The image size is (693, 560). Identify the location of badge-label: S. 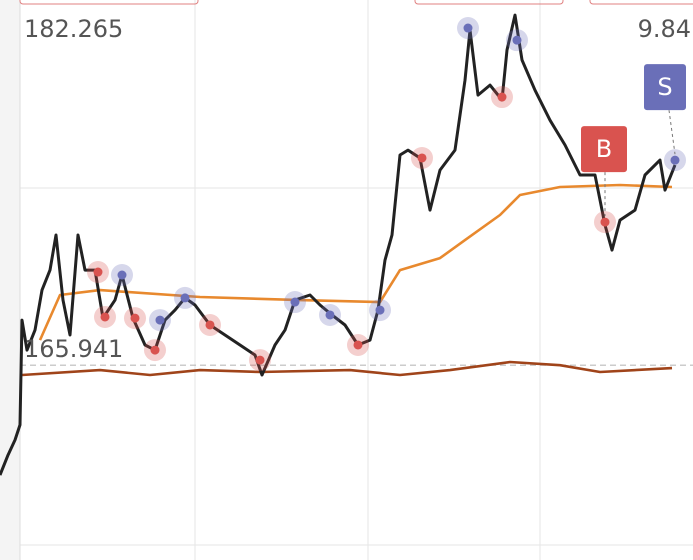
(664, 87).